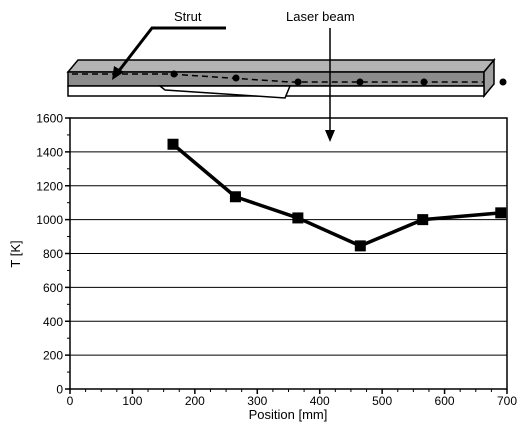 The width and height of the screenshot is (522, 428). I want to click on y-tick-label: 0, so click(59, 390).